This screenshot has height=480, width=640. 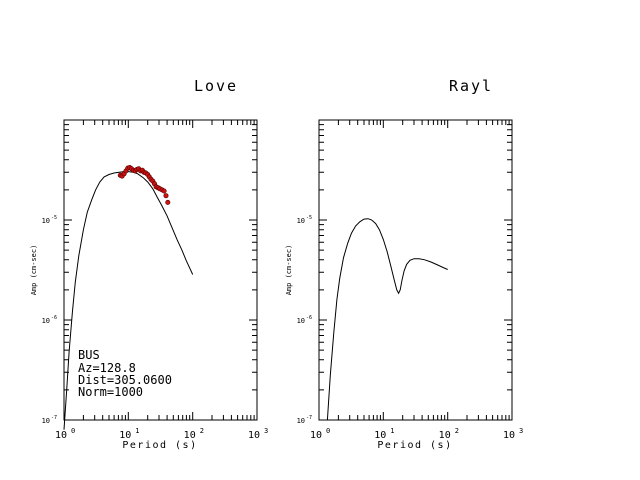 What do you see at coordinates (54, 318) in the screenshot?
I see `love-ytick-exponent-1: -6` at bounding box center [54, 318].